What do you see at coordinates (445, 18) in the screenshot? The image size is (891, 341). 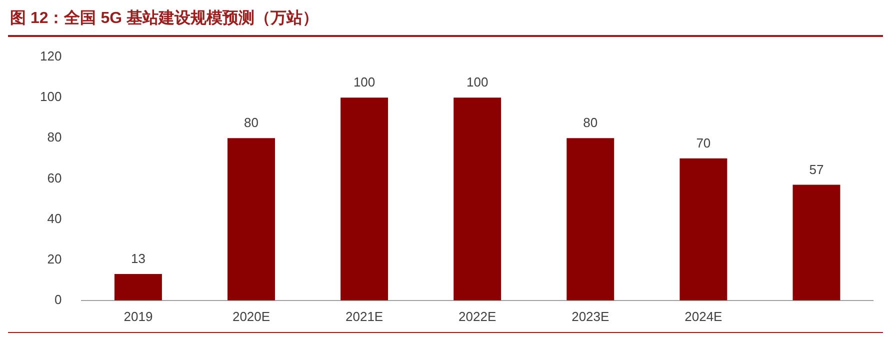 I see `chart-title: 图 12：全国 5G 基站建设规模预测（万站）` at bounding box center [445, 18].